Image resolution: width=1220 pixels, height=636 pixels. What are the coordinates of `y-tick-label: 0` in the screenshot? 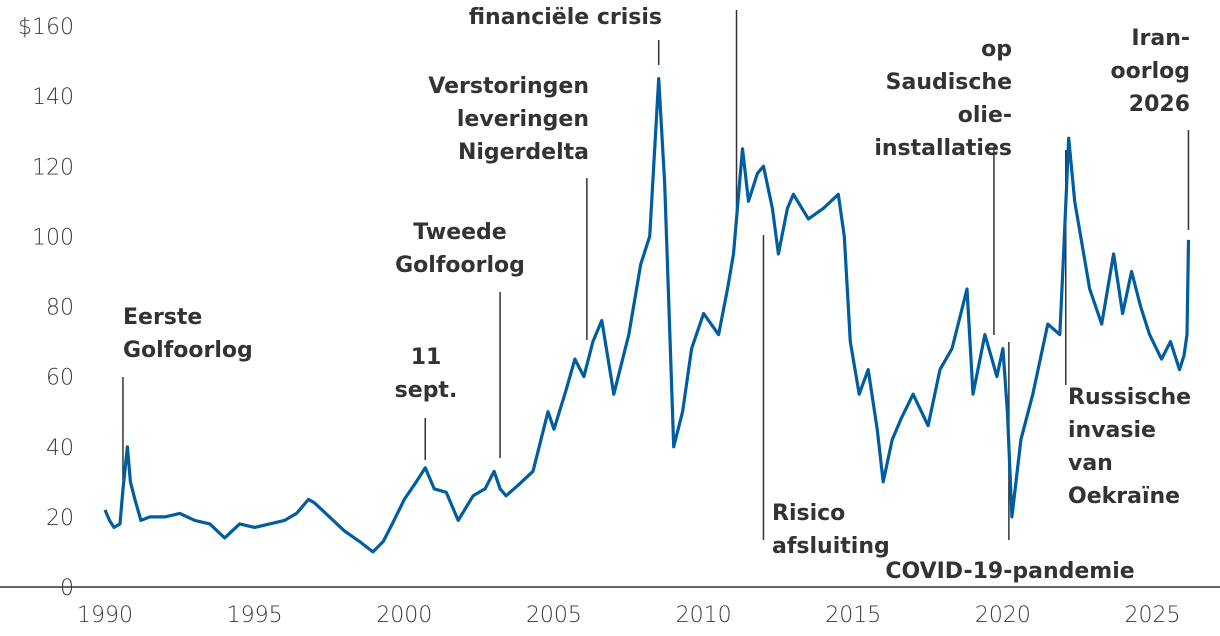 It's located at (67, 588).